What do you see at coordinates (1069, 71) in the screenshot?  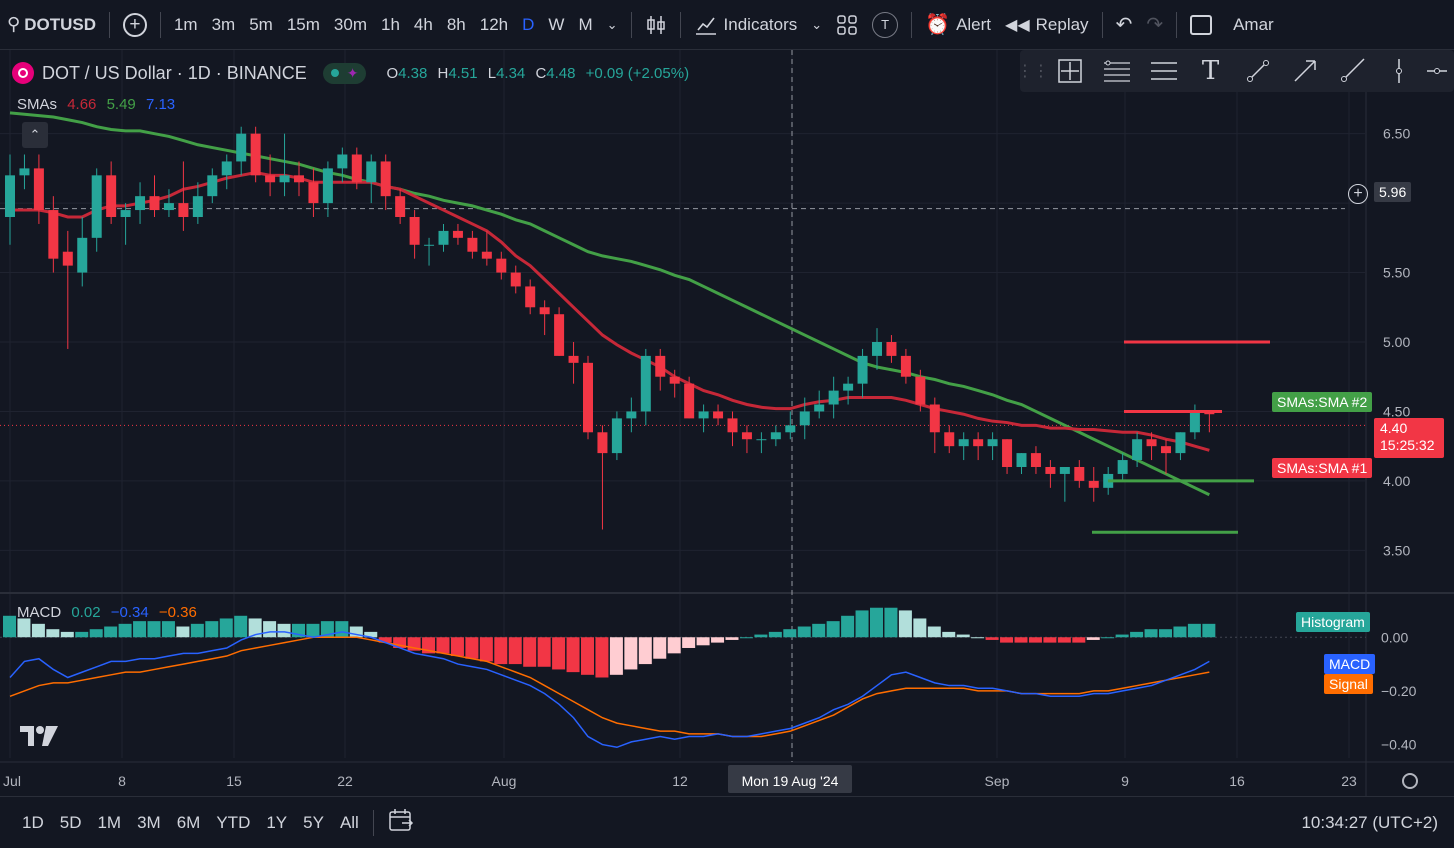 I see `crosshair-box-icon` at bounding box center [1069, 71].